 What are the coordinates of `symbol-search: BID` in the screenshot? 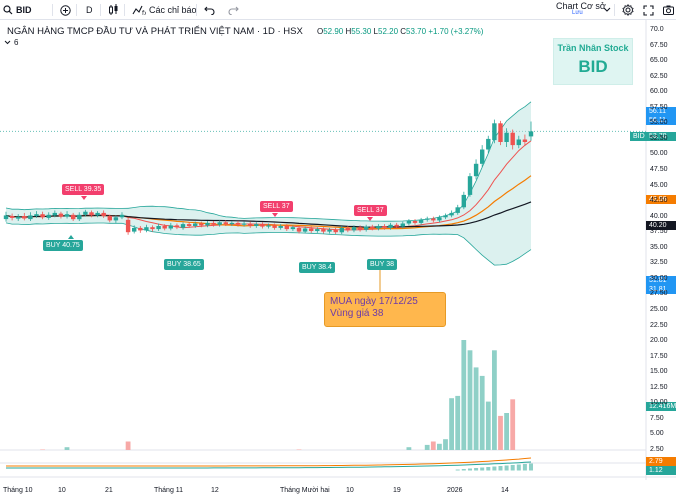 It's located at (17, 10).